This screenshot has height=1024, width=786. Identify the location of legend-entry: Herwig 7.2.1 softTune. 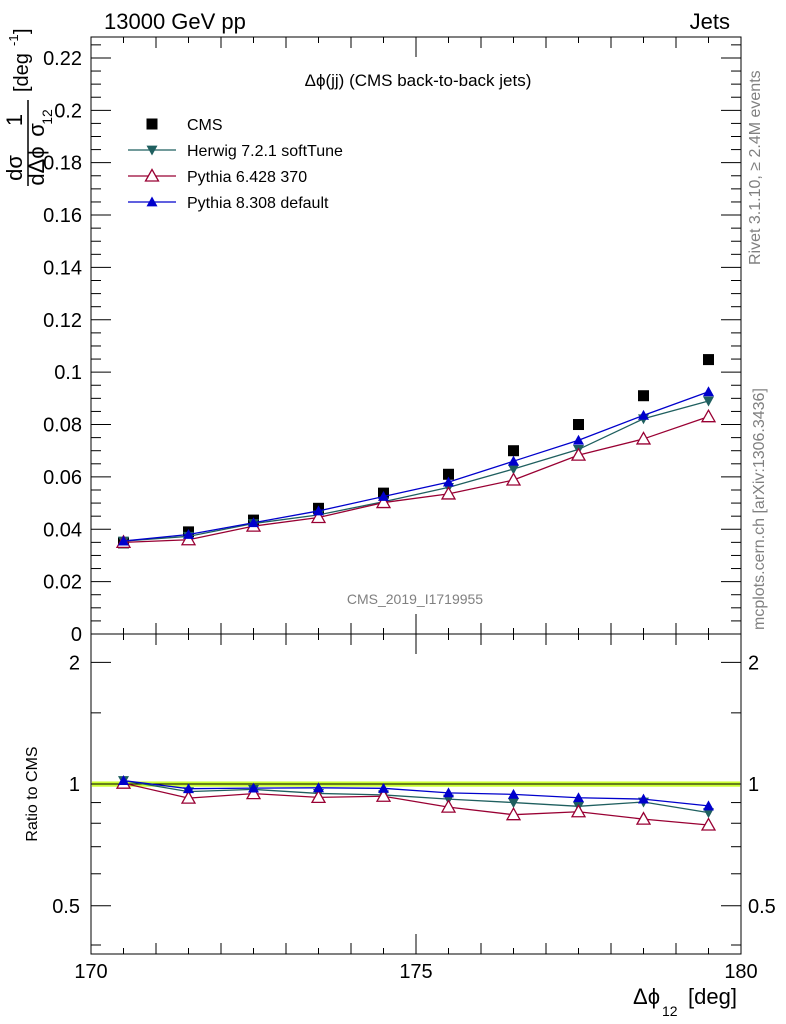
(235, 151).